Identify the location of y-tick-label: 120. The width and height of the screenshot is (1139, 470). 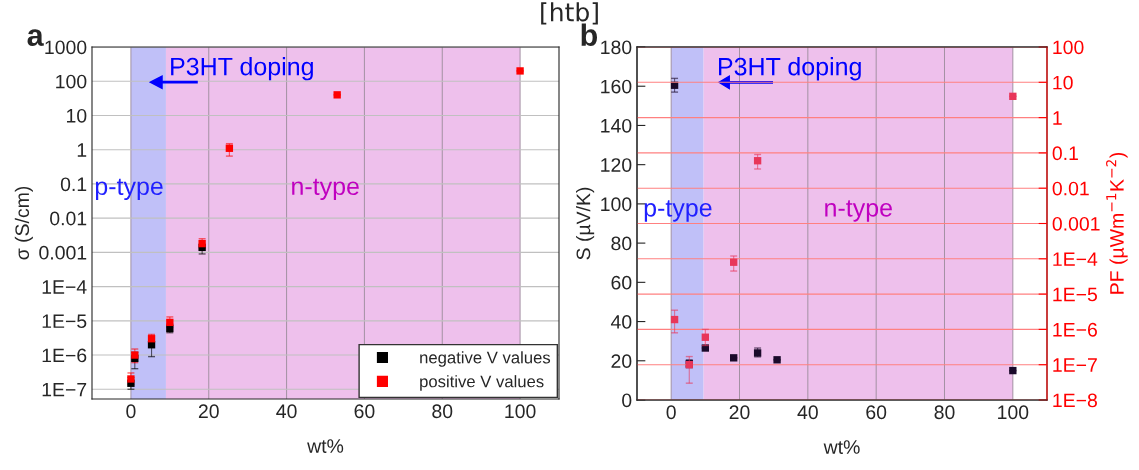
(616, 165).